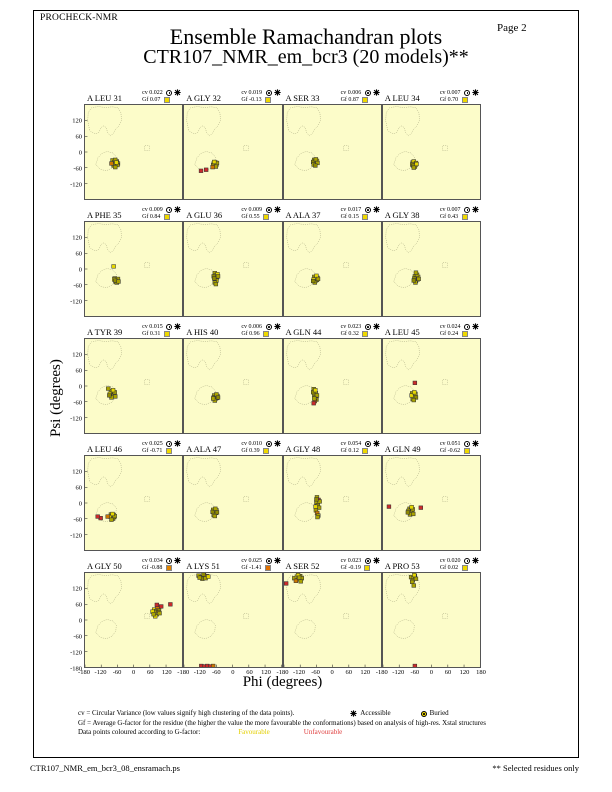 This screenshot has height=792, width=612. What do you see at coordinates (459, 560) in the screenshot?
I see `cv-line: cv 0.020` at bounding box center [459, 560].